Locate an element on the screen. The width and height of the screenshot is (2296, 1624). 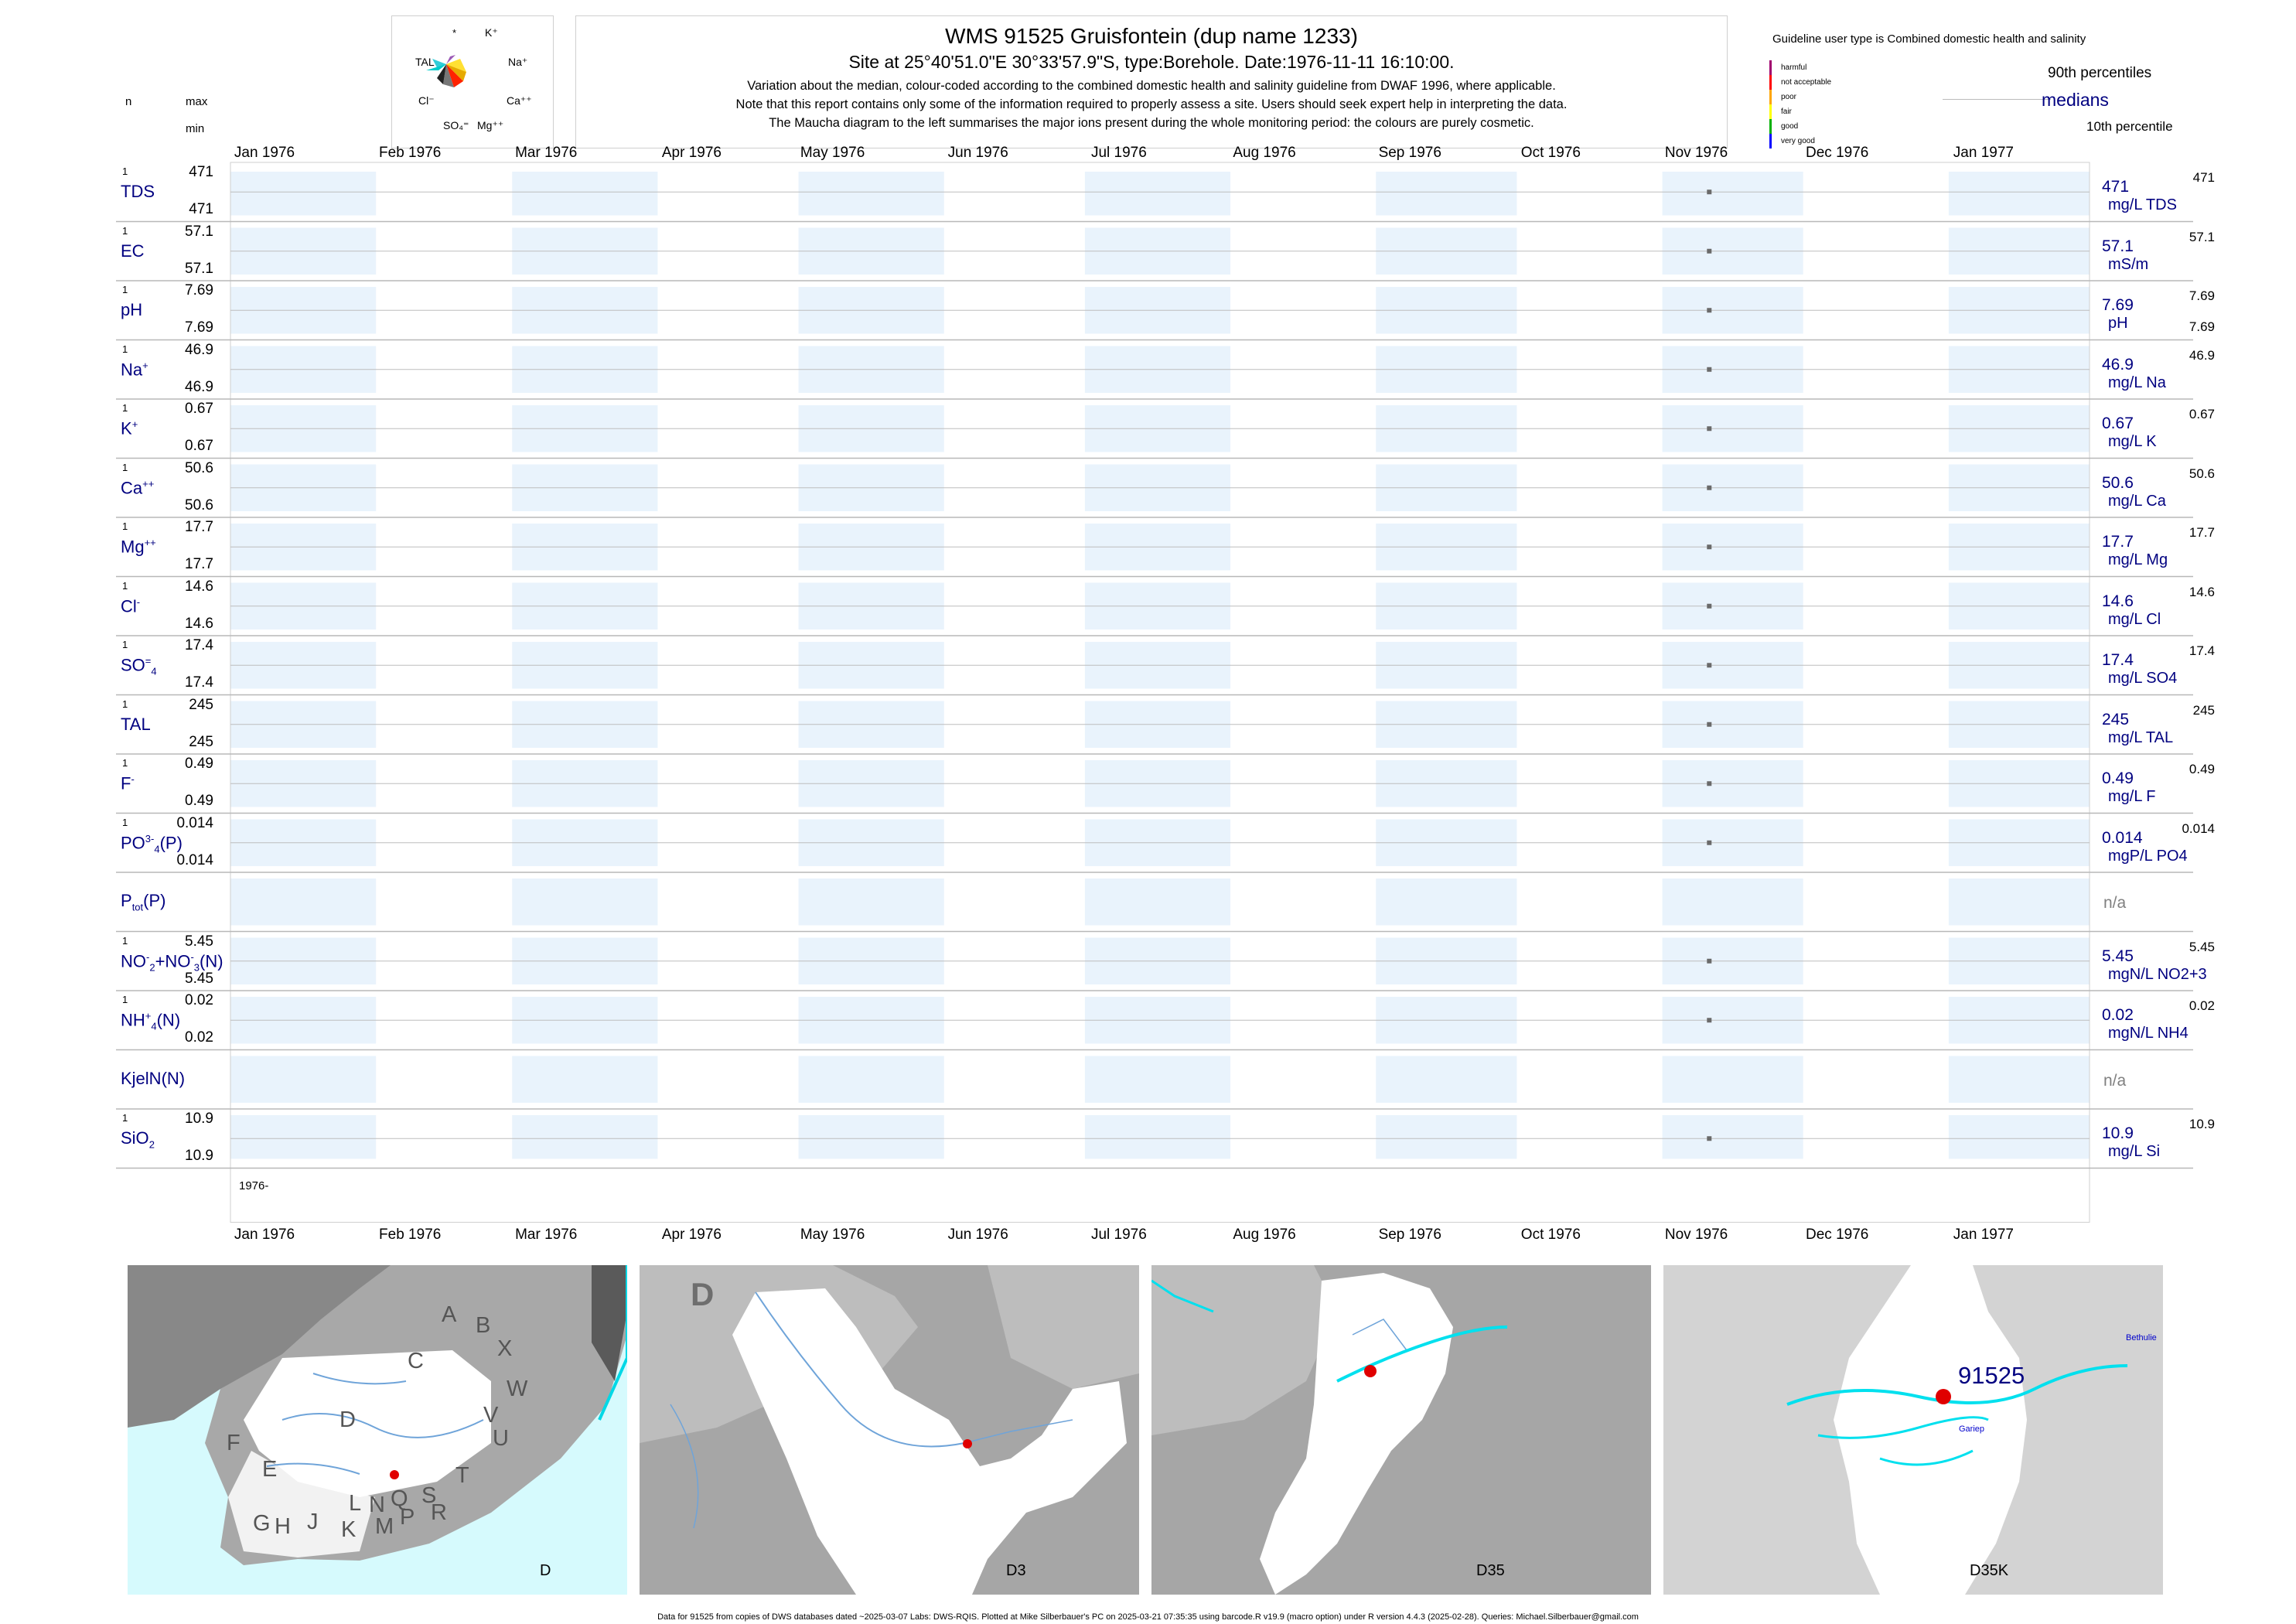
month-label-top: Aug 1976 is located at coordinates (1264, 153).